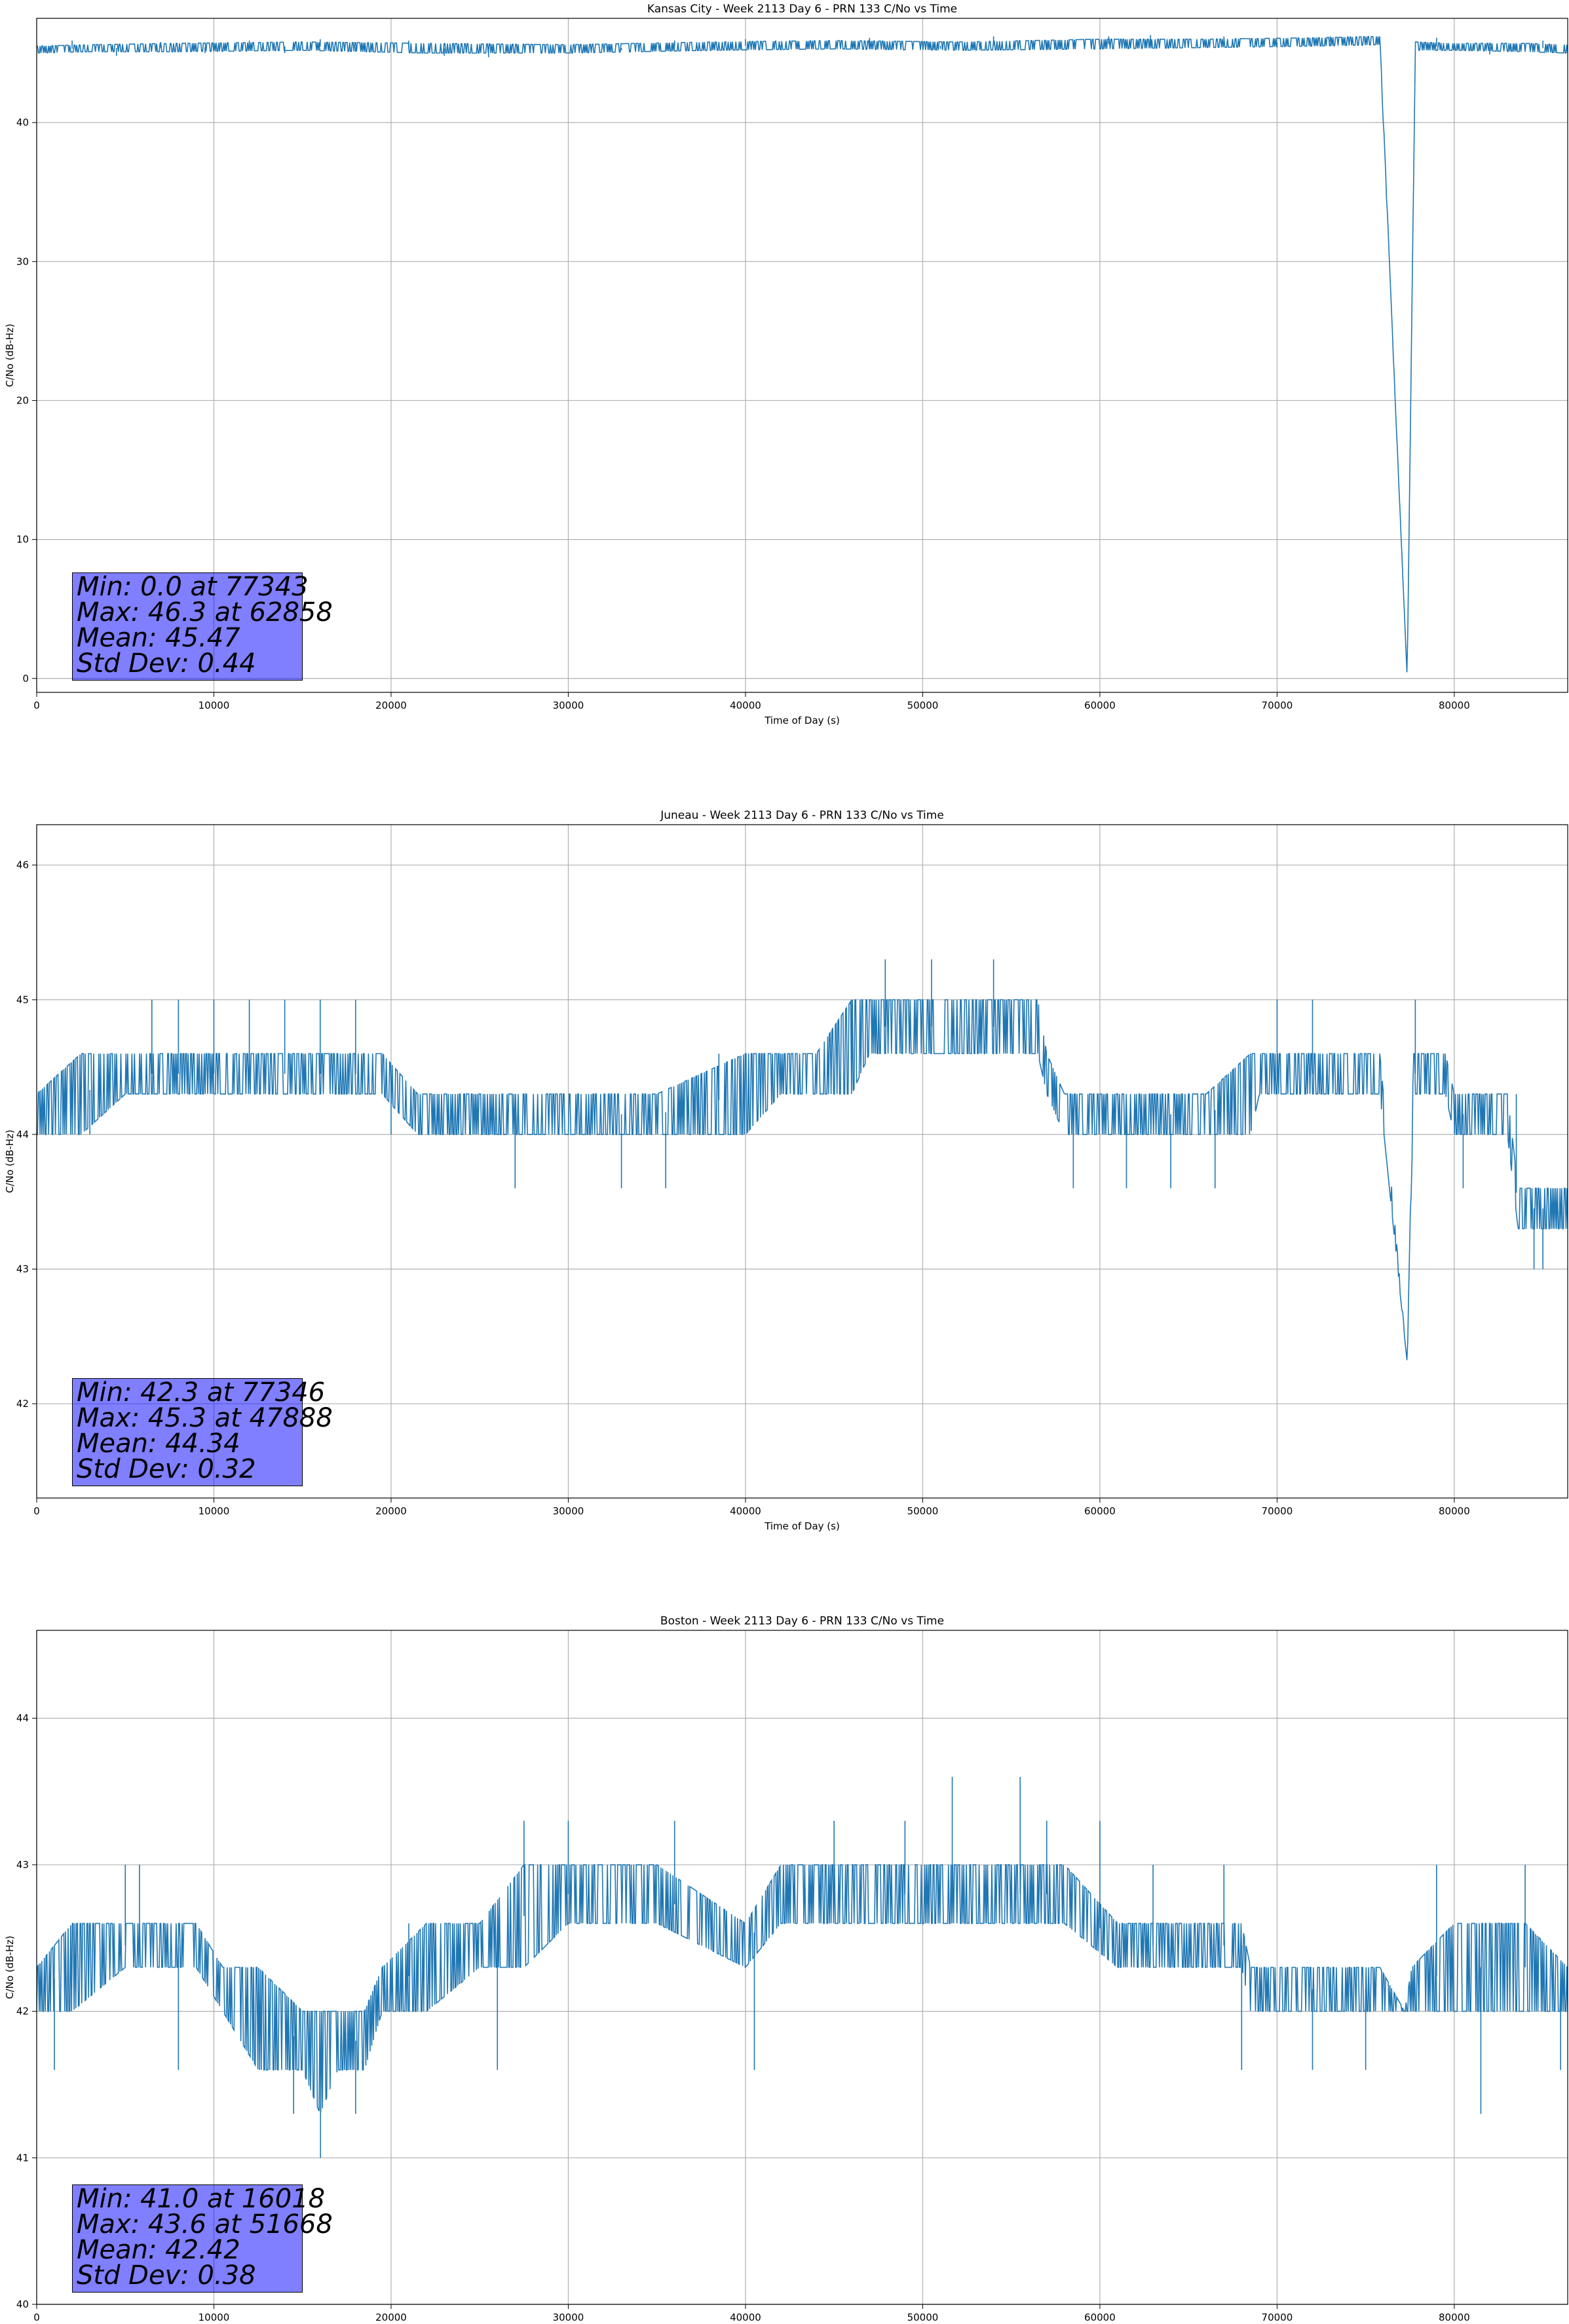  I want to click on y-tick-label: 41, so click(22, 2158).